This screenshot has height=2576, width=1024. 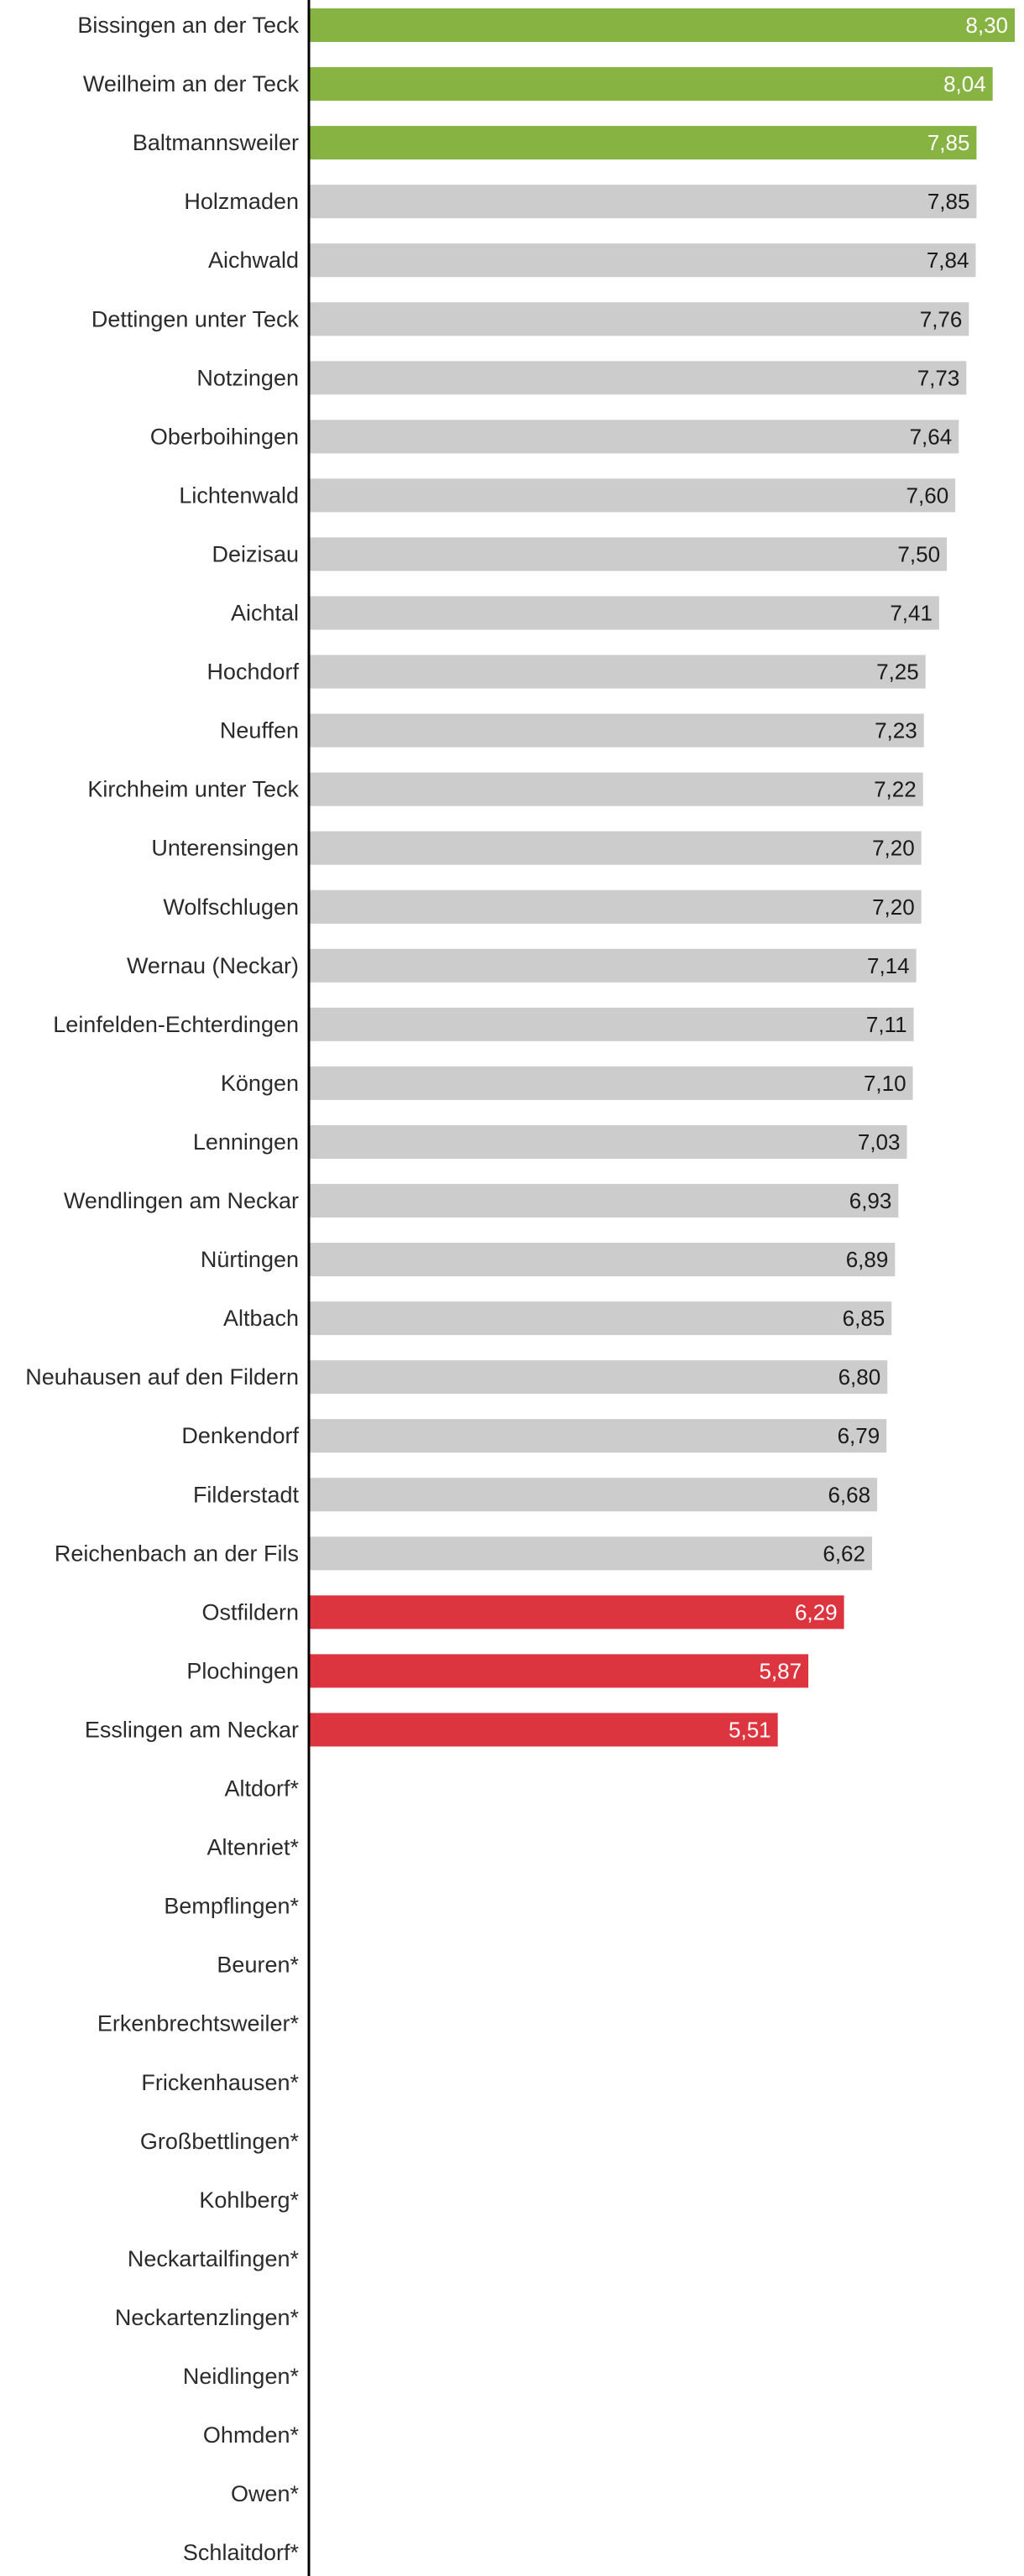 What do you see at coordinates (265, 613) in the screenshot?
I see `category-label-aichtal: Aichtal` at bounding box center [265, 613].